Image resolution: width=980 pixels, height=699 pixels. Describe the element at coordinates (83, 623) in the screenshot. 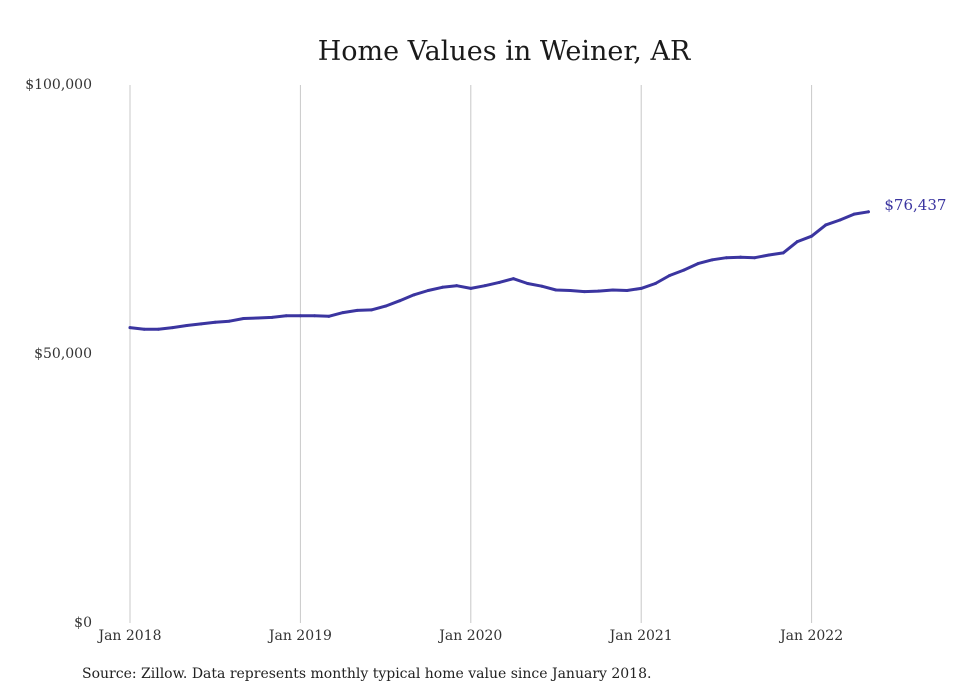

I see `y-tick-label: $0` at that location.